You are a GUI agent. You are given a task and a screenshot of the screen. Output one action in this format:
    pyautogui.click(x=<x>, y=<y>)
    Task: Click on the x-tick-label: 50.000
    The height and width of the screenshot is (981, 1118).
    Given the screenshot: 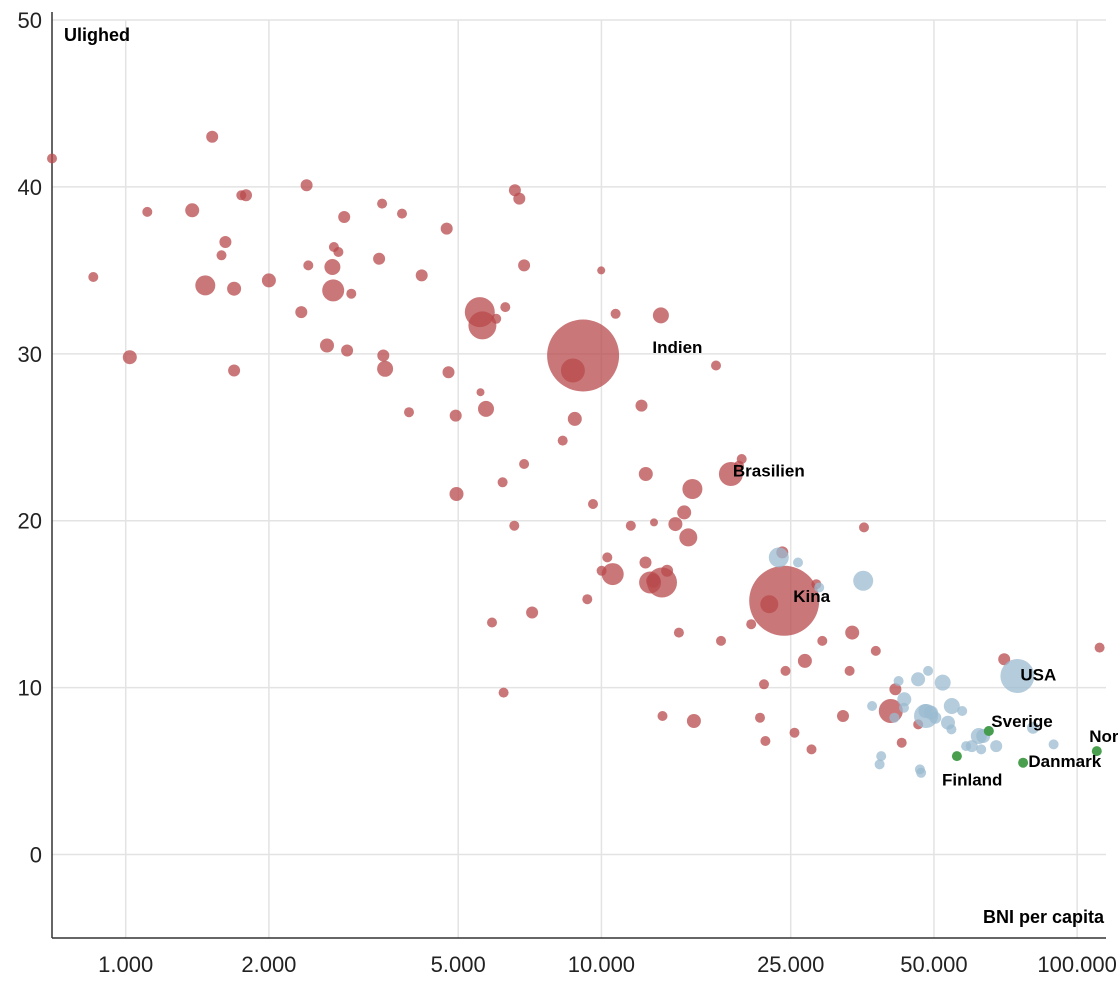 What is the action you would take?
    pyautogui.click(x=933, y=964)
    